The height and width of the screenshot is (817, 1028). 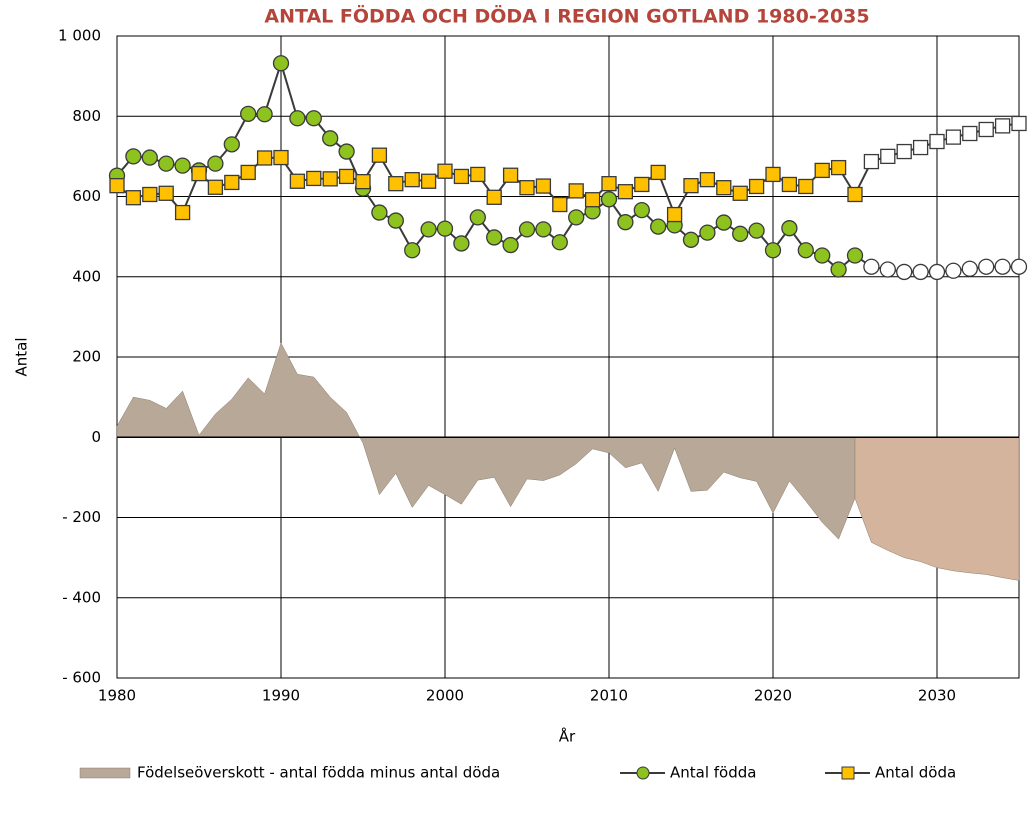 I want to click on legend-label: Antal döda, so click(x=915, y=773).